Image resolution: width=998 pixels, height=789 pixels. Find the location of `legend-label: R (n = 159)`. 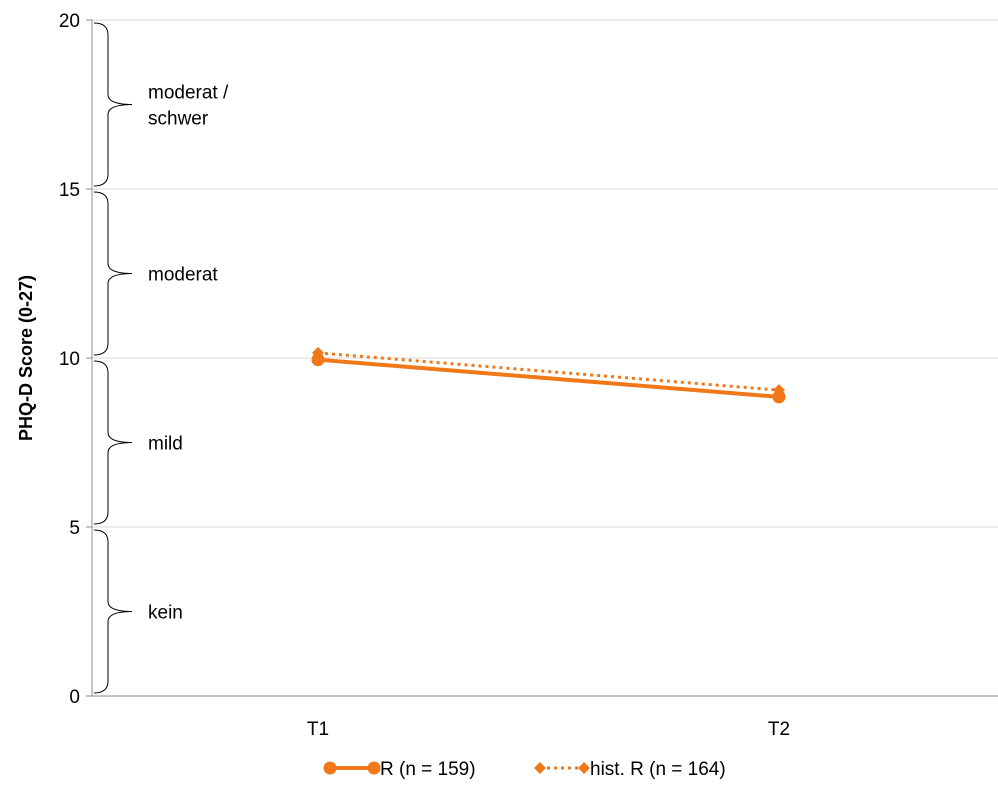

legend-label: R (n = 159) is located at coordinates (428, 769).